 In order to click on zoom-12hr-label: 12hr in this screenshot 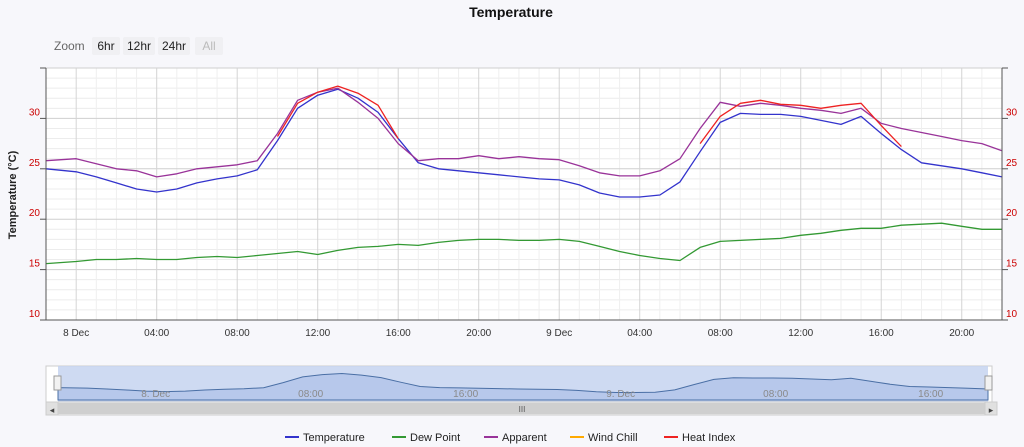, I will do `click(139, 46)`.